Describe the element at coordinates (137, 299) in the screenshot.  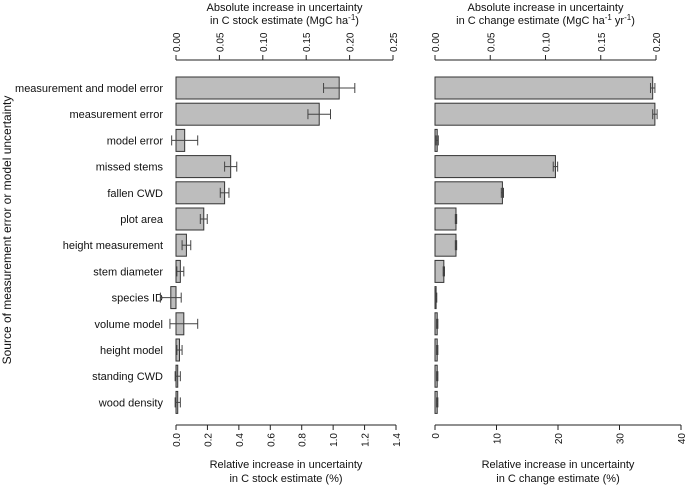
I see `category-label: species ID` at that location.